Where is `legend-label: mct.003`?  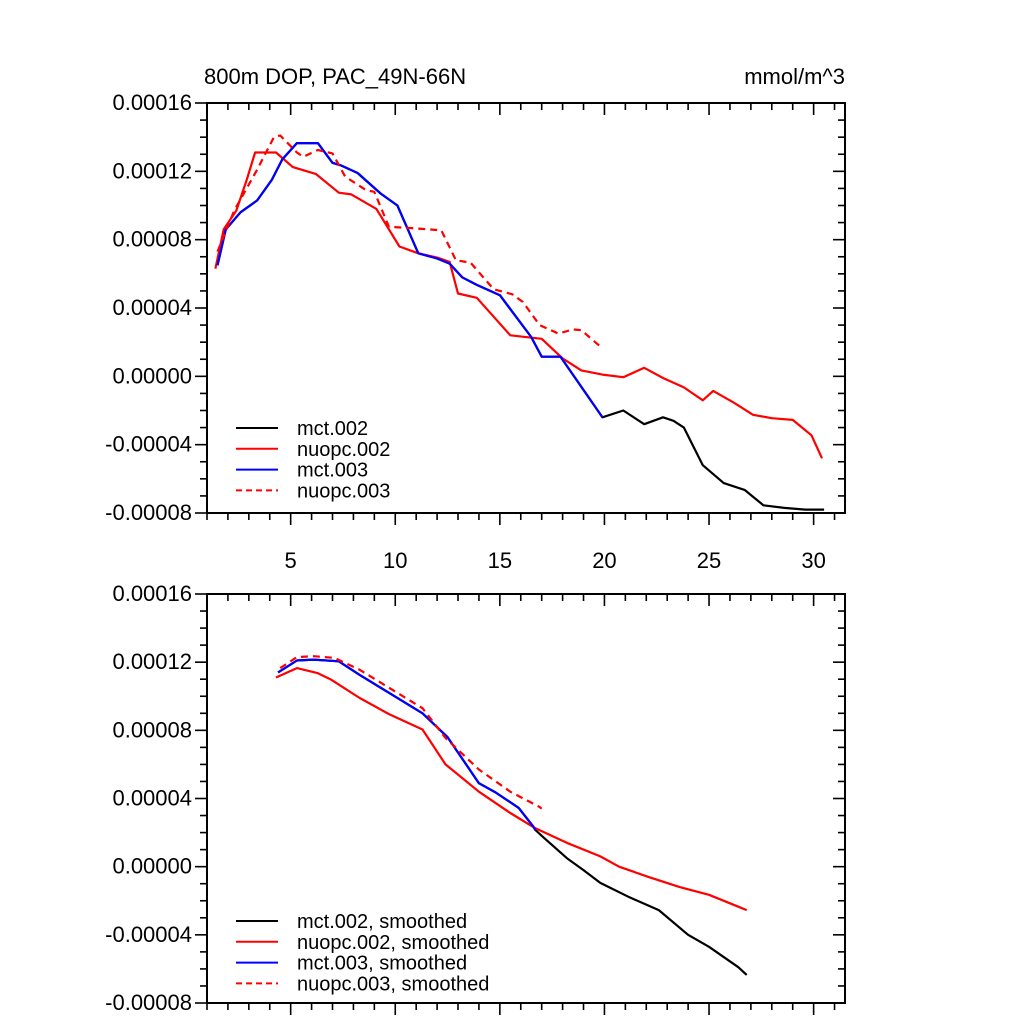 legend-label: mct.003 is located at coordinates (332, 471).